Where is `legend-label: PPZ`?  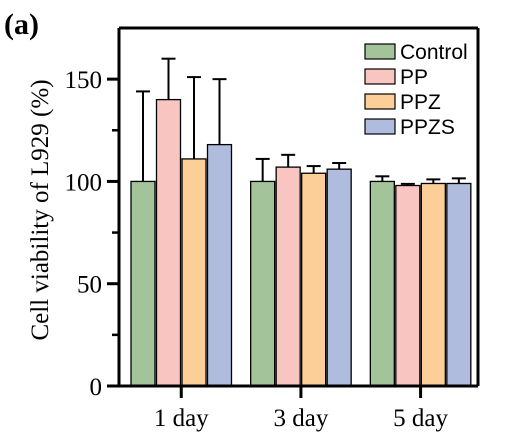
legend-label: PPZ is located at coordinates (420, 102).